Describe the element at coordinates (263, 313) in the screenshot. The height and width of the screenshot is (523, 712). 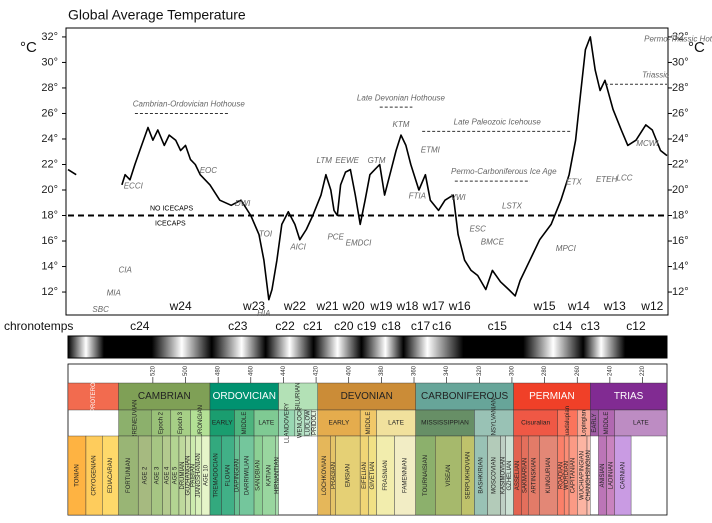
I see `annotation: HIA` at that location.